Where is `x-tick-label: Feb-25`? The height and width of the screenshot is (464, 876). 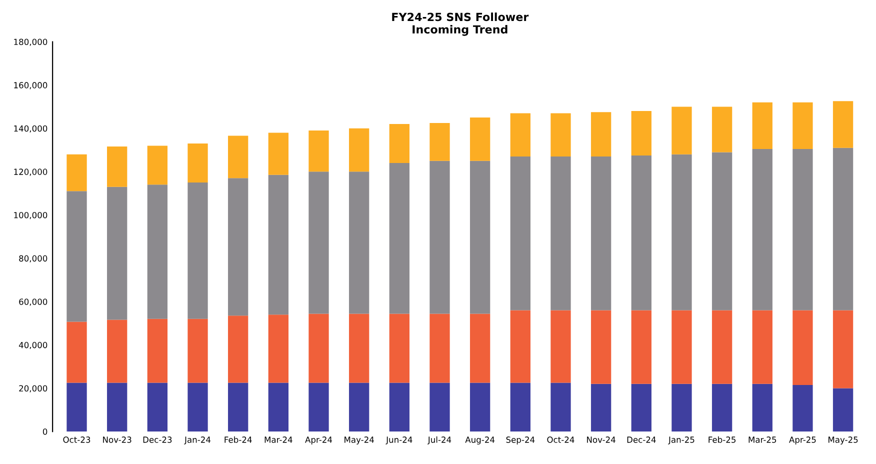
x-tick-label: Feb-25 is located at coordinates (722, 439).